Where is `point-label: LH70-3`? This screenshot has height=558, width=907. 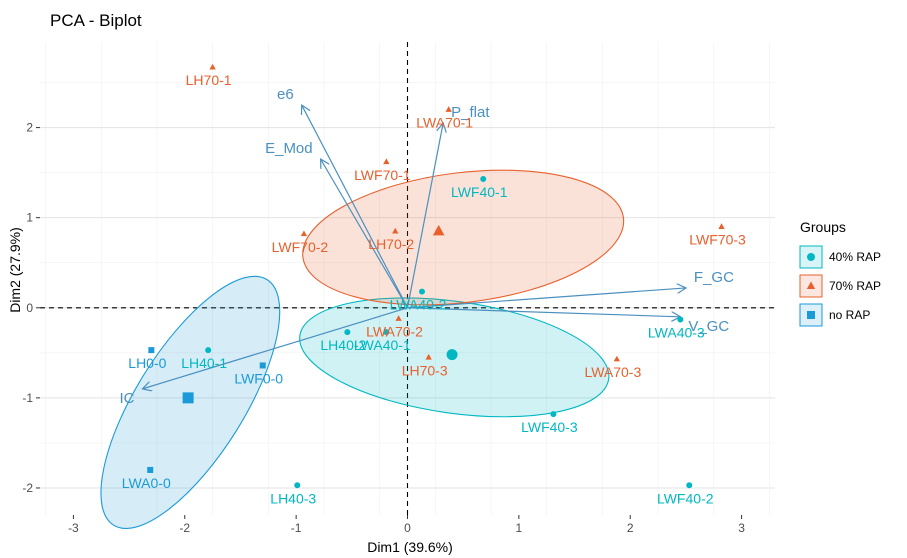 point-label: LH70-3 is located at coordinates (425, 370).